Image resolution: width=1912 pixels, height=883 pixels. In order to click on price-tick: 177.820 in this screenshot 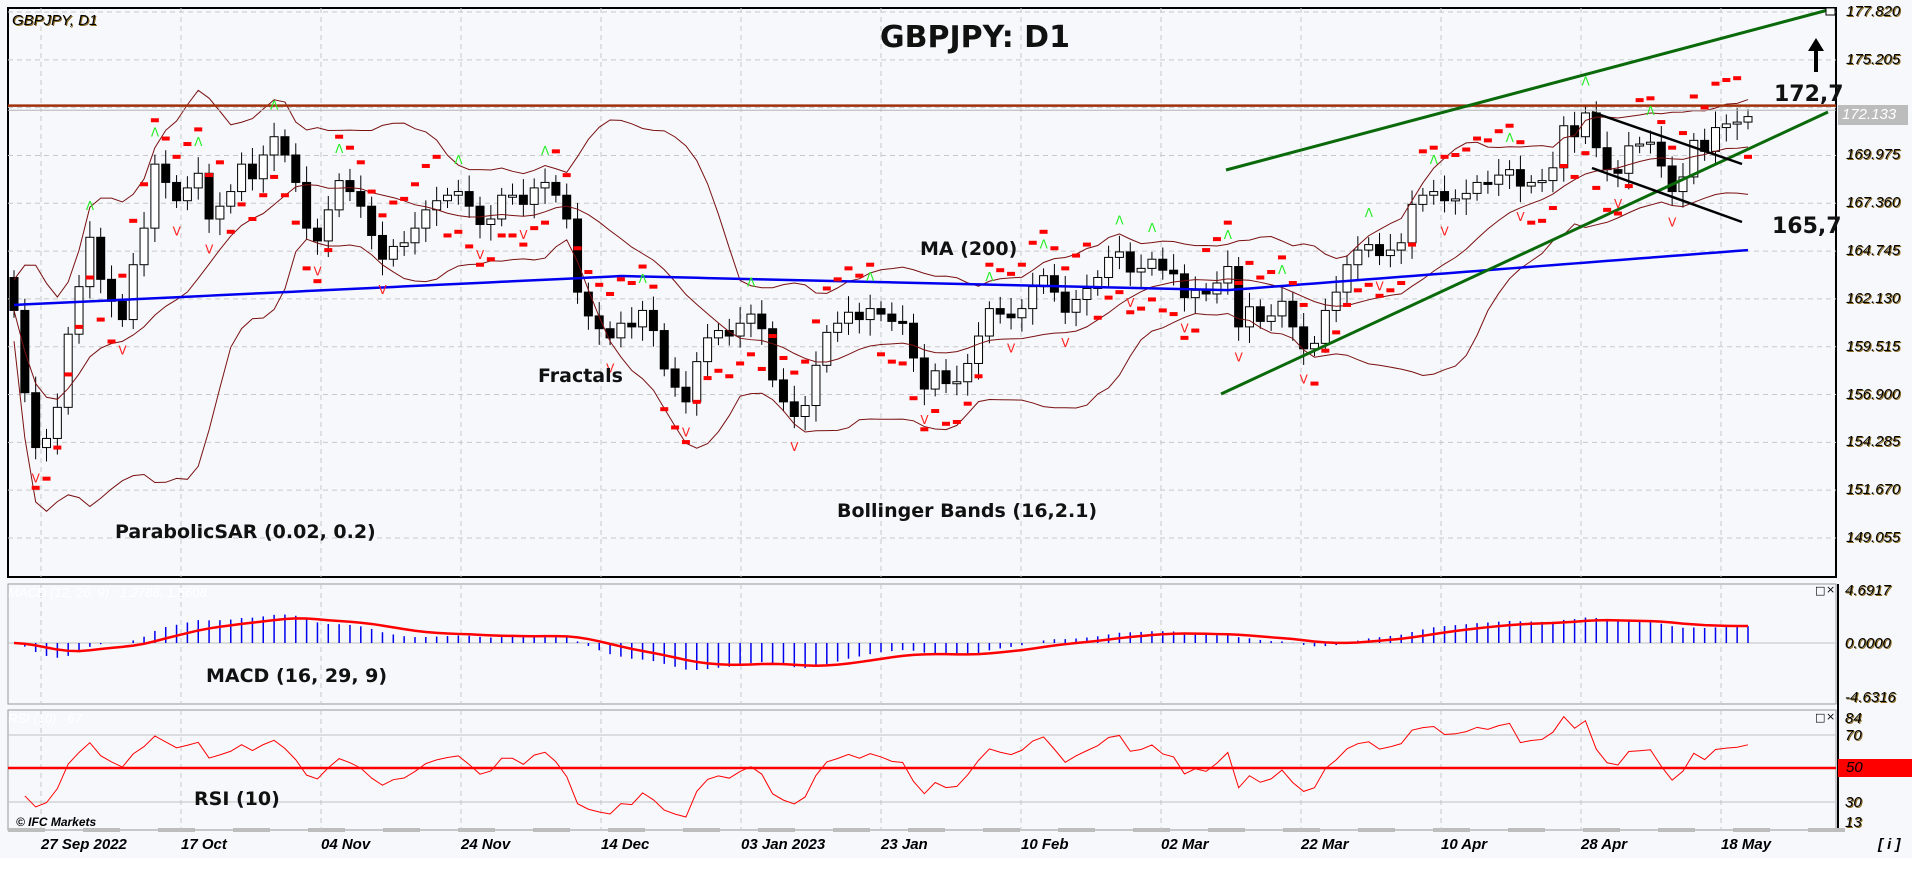, I will do `click(1873, 11)`.